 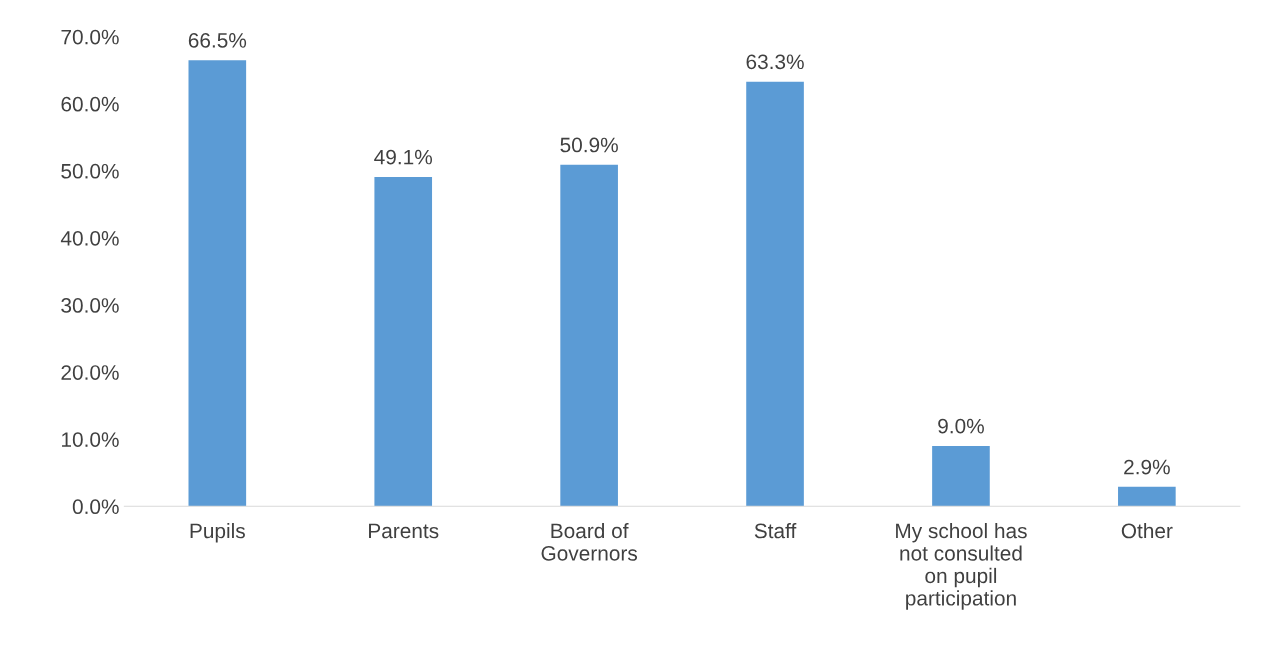 I want to click on x-tick-label: My school has not consulted on pupil participation, so click(x=961, y=566).